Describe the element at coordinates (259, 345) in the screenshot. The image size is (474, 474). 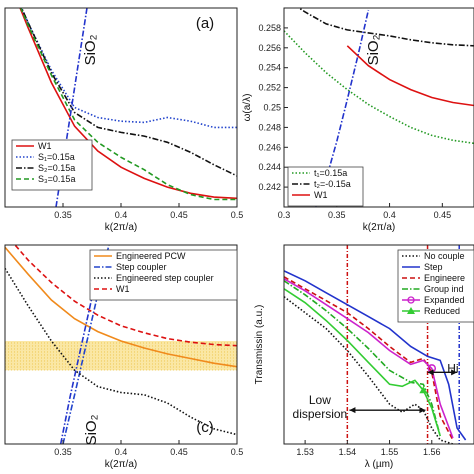
I see `y-axis-label: Transmissin (a.u.)` at that location.